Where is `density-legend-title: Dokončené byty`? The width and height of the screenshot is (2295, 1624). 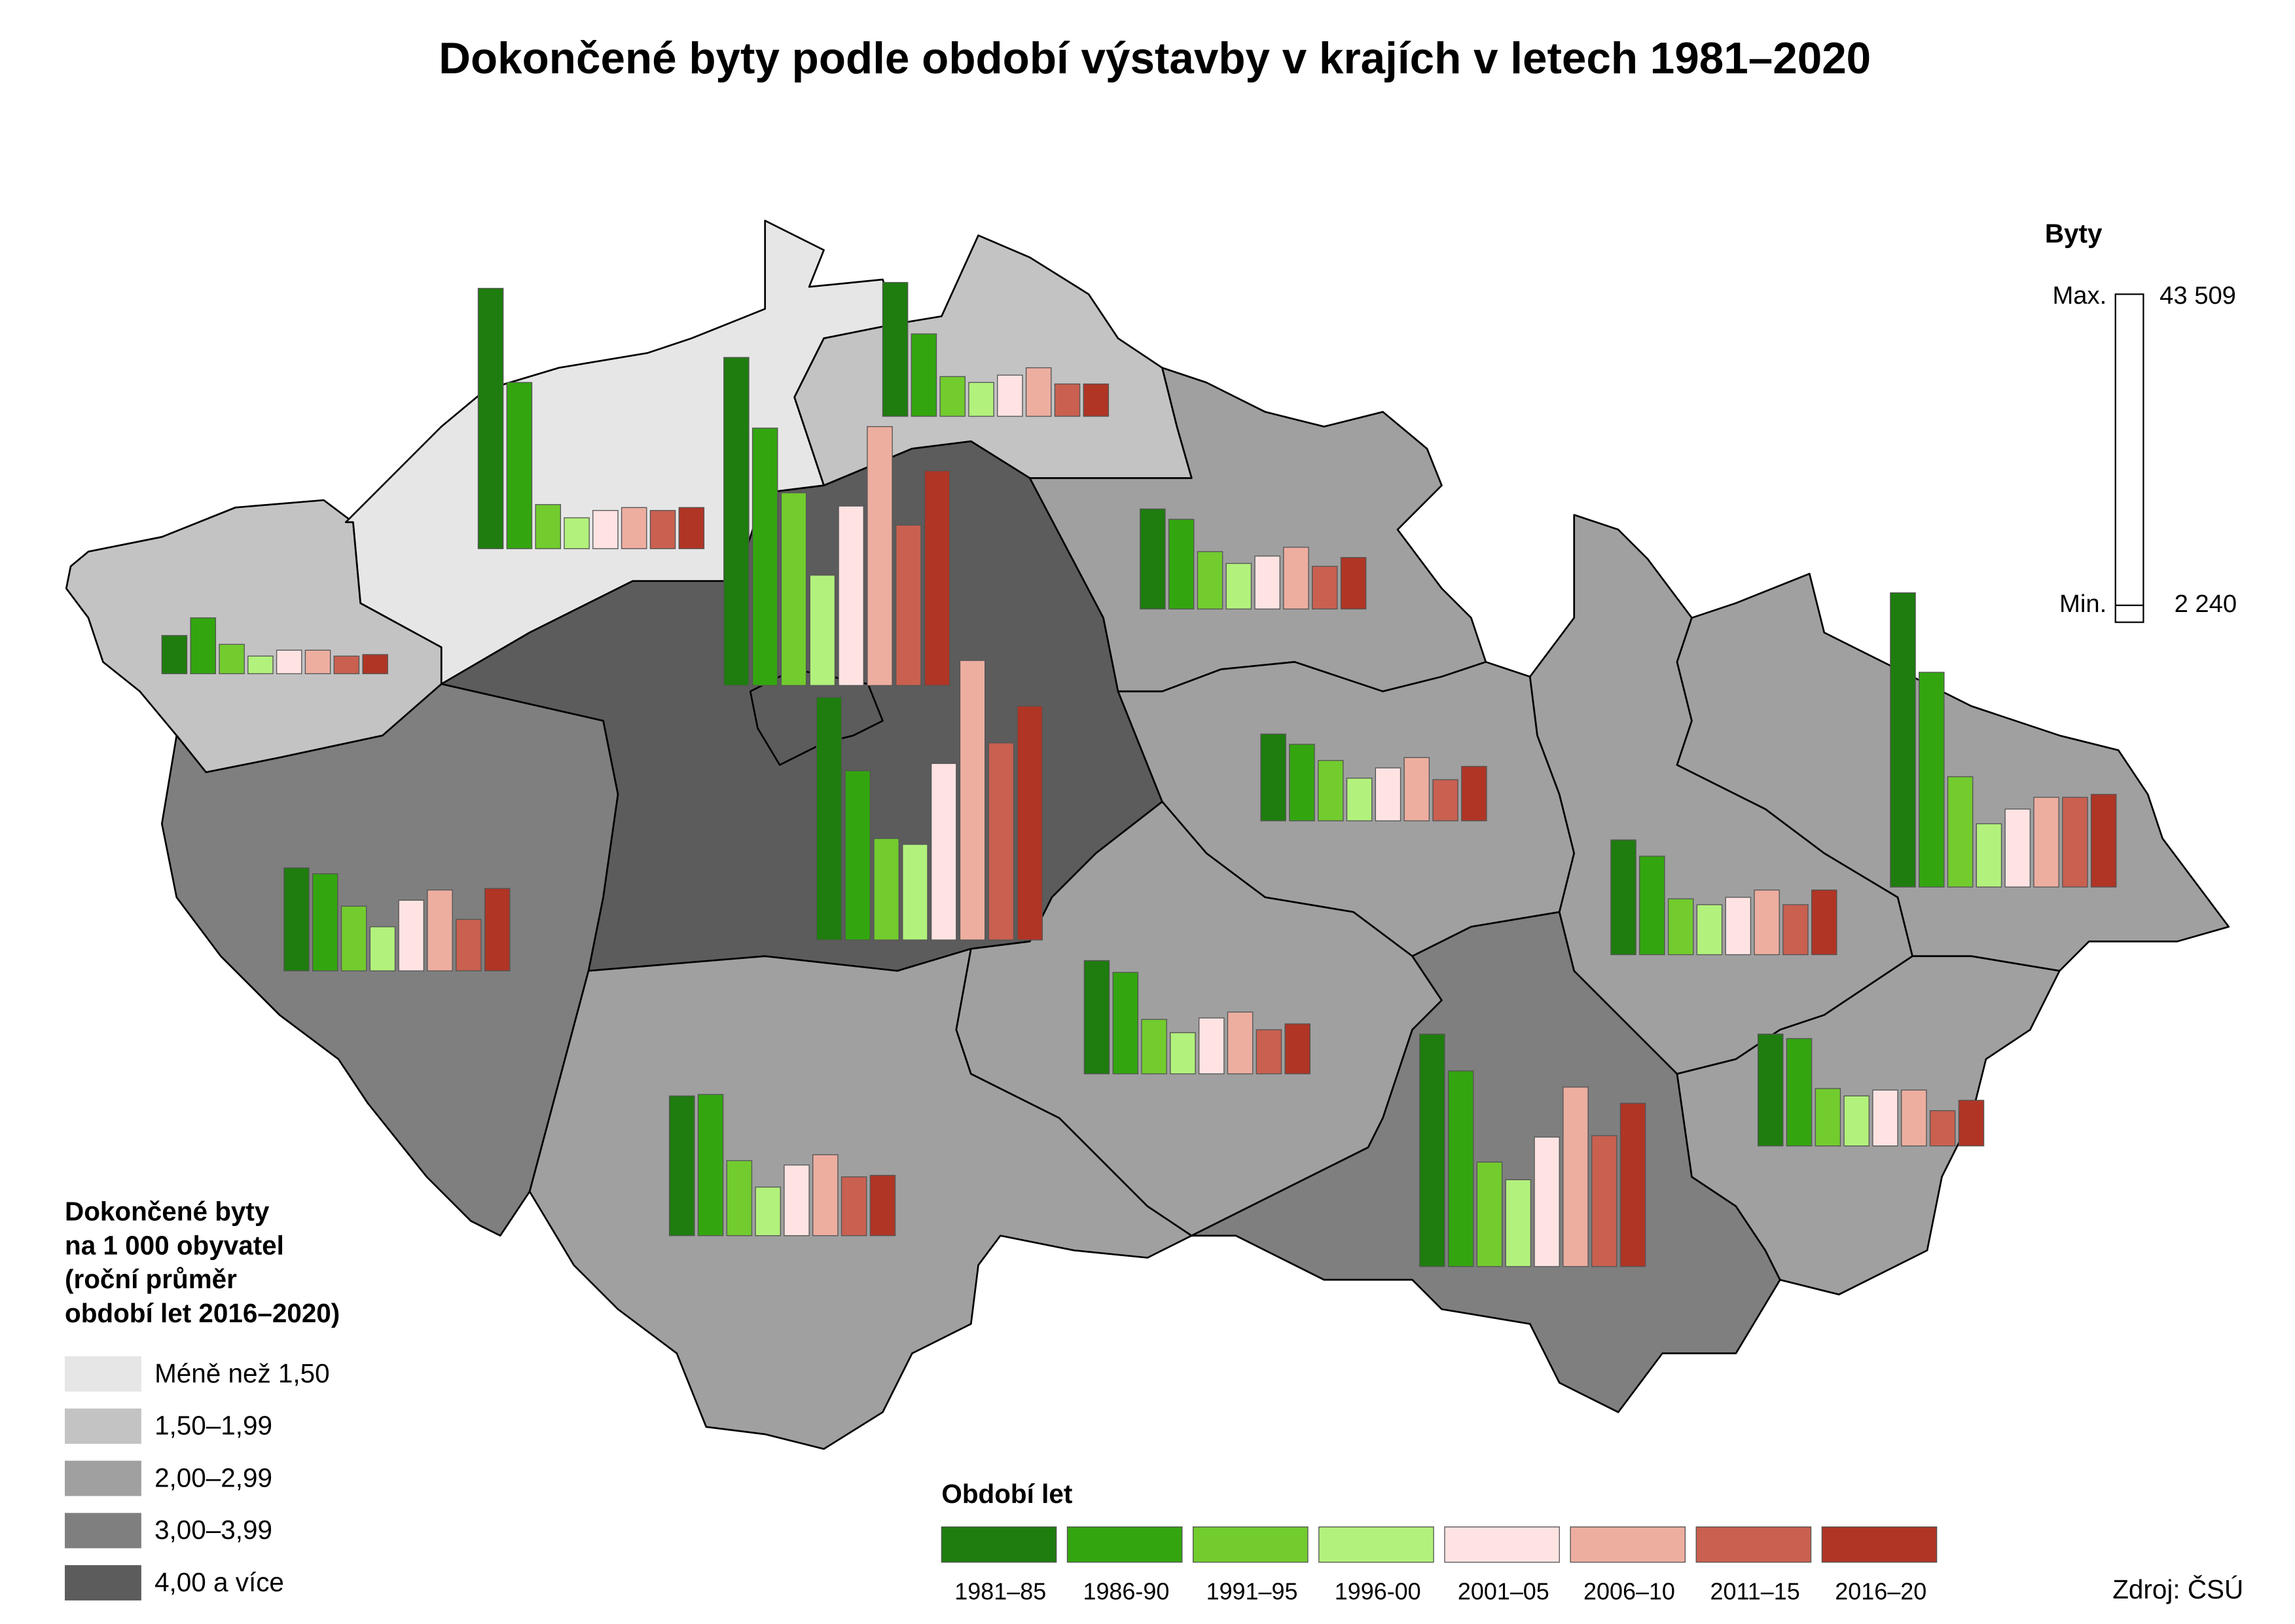
density-legend-title: Dokončené byty is located at coordinates (168, 1212).